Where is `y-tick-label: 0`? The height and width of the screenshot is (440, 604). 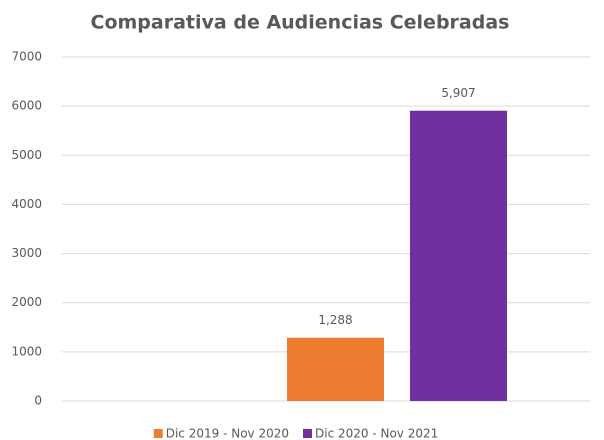 y-tick-label: 0 is located at coordinates (38, 401).